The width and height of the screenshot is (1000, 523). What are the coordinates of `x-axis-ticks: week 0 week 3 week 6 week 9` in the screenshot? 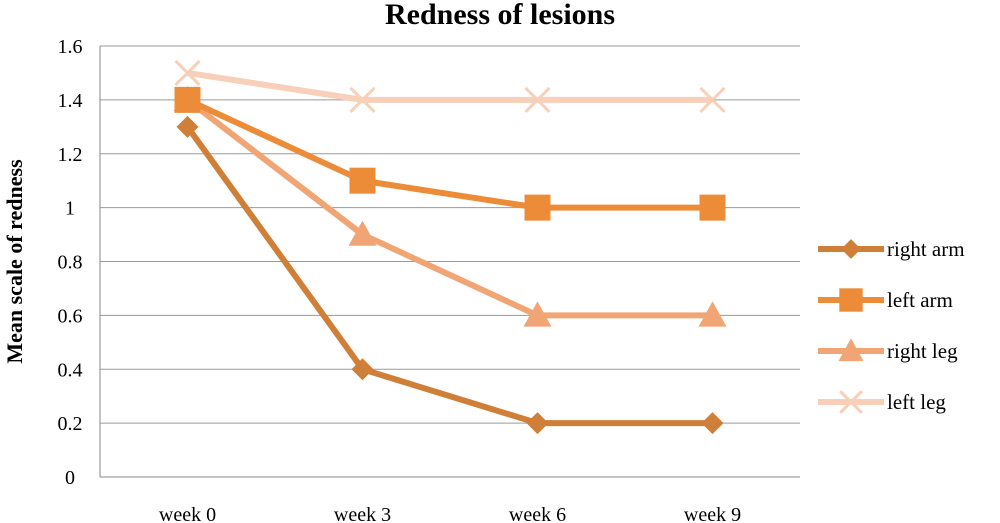 It's located at (450, 513).